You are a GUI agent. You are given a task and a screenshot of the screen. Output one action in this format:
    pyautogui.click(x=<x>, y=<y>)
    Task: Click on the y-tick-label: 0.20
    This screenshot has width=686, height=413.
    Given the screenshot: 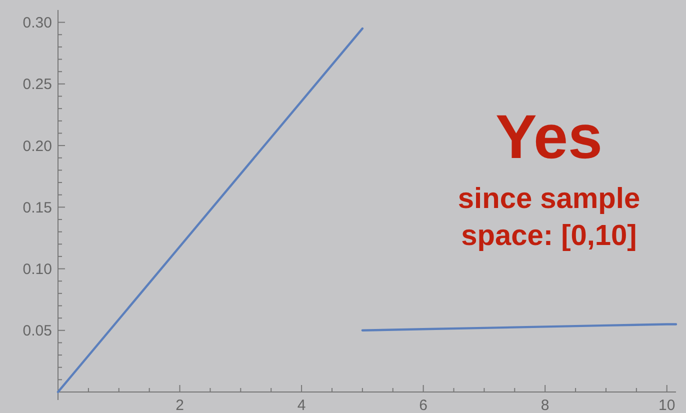 What is the action you would take?
    pyautogui.click(x=37, y=146)
    